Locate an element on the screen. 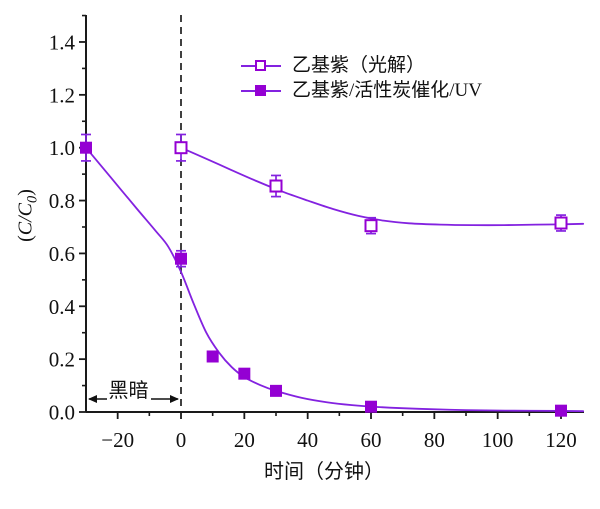 This screenshot has height=509, width=600. y-axis-title: (C/C0) is located at coordinates (27, 215).